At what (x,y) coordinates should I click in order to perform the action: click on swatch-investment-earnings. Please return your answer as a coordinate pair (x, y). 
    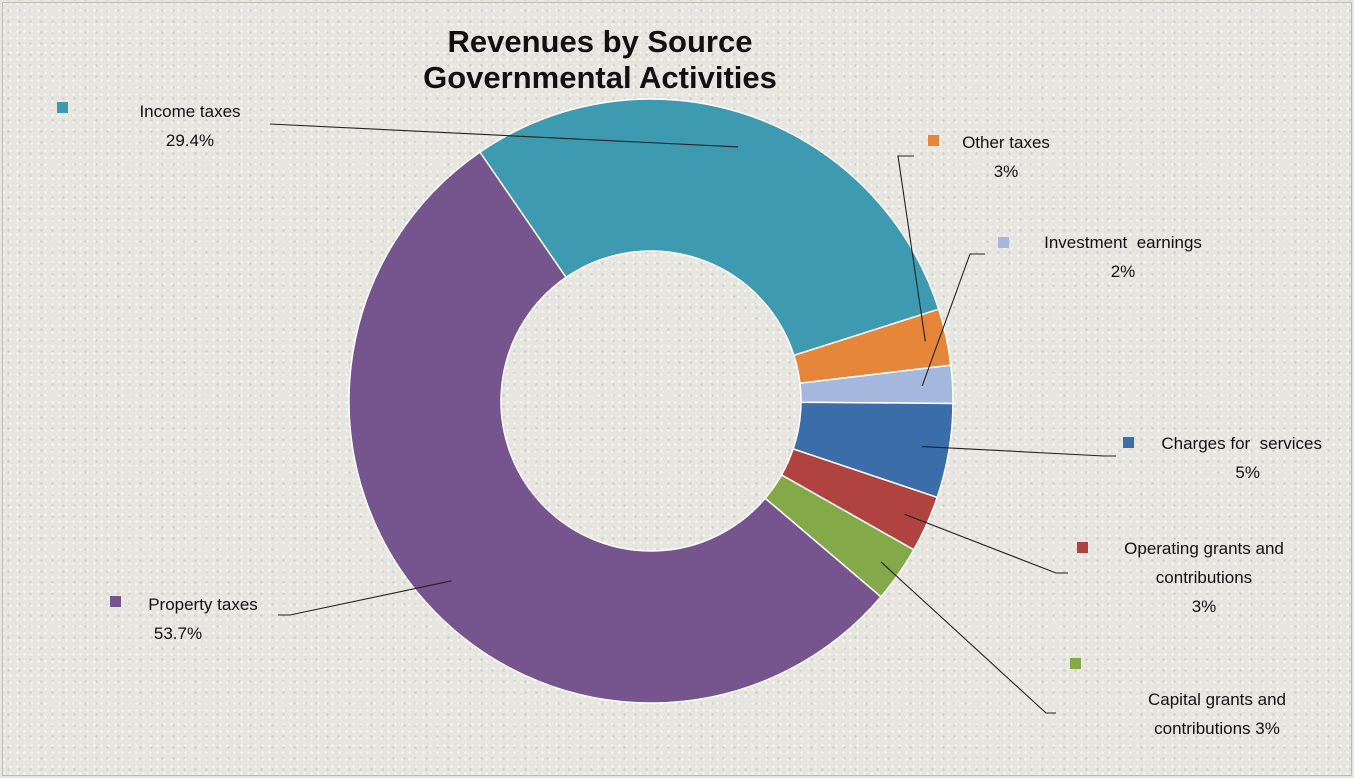
    Looking at the image, I should click on (1003, 242).